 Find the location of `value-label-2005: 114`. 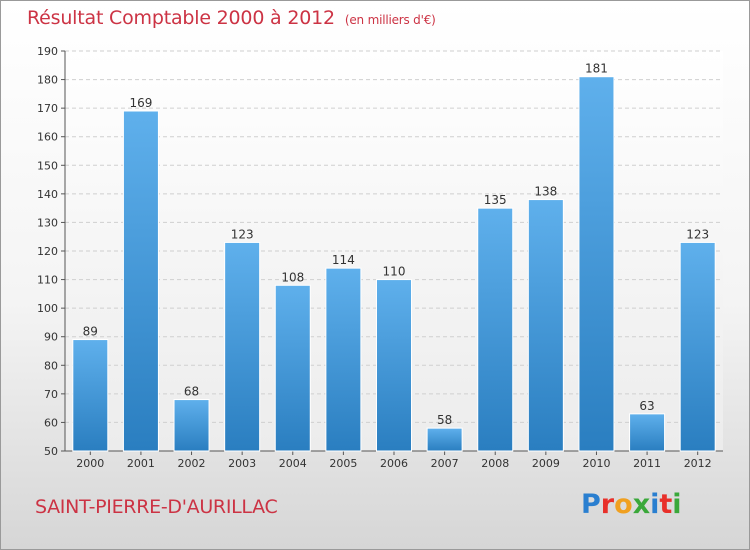

value-label-2005: 114 is located at coordinates (343, 260).